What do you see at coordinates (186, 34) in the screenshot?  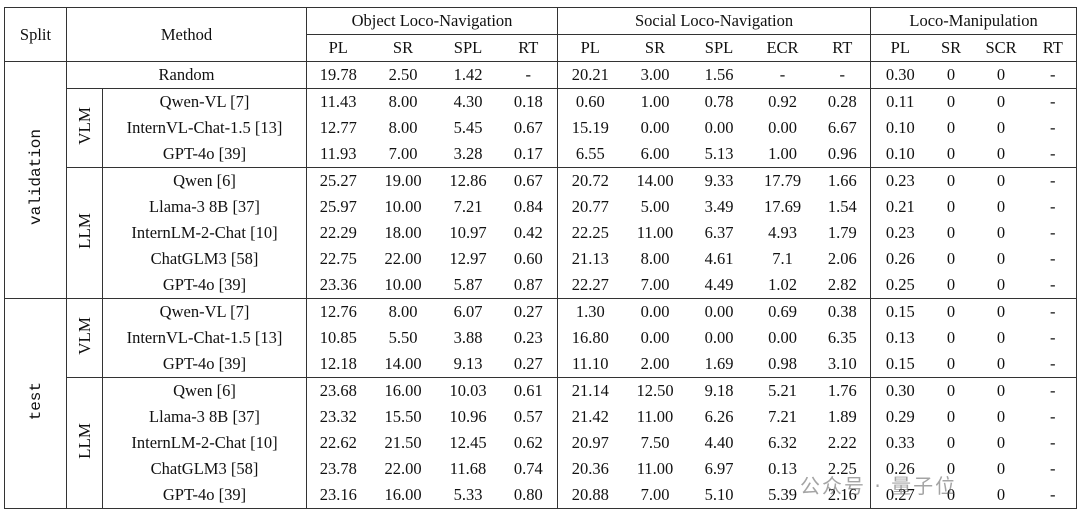 I see `method-header: Method` at bounding box center [186, 34].